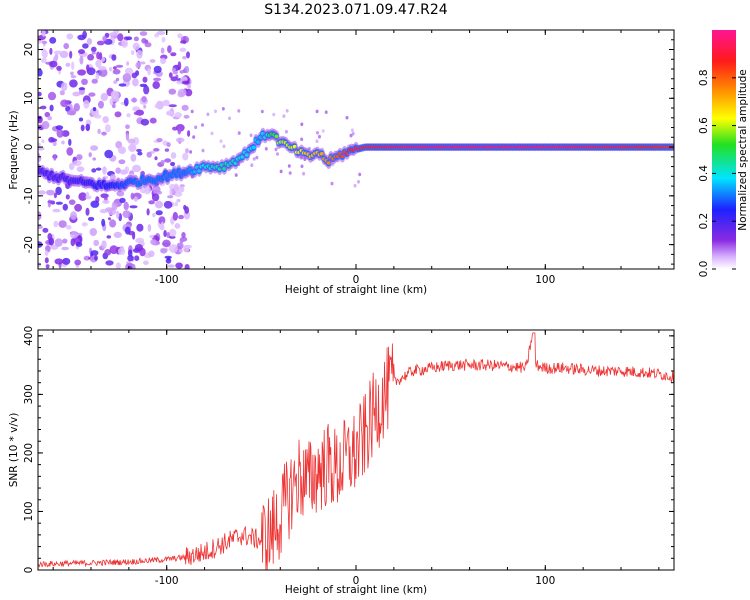 Image resolution: width=750 pixels, height=600 pixels. Describe the element at coordinates (545, 581) in the screenshot. I see `x-tick-label: 100` at that location.